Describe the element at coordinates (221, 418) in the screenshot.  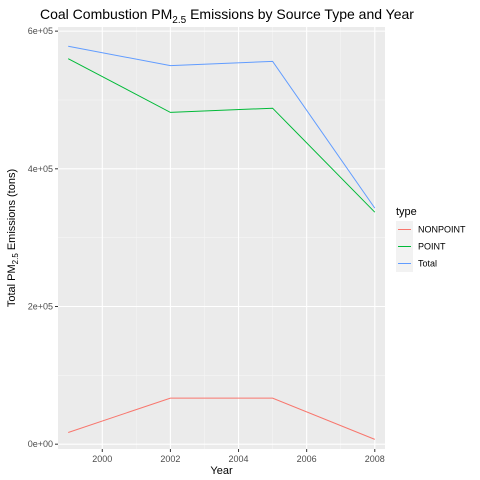
I see `series-line-nonpoint` at that location.